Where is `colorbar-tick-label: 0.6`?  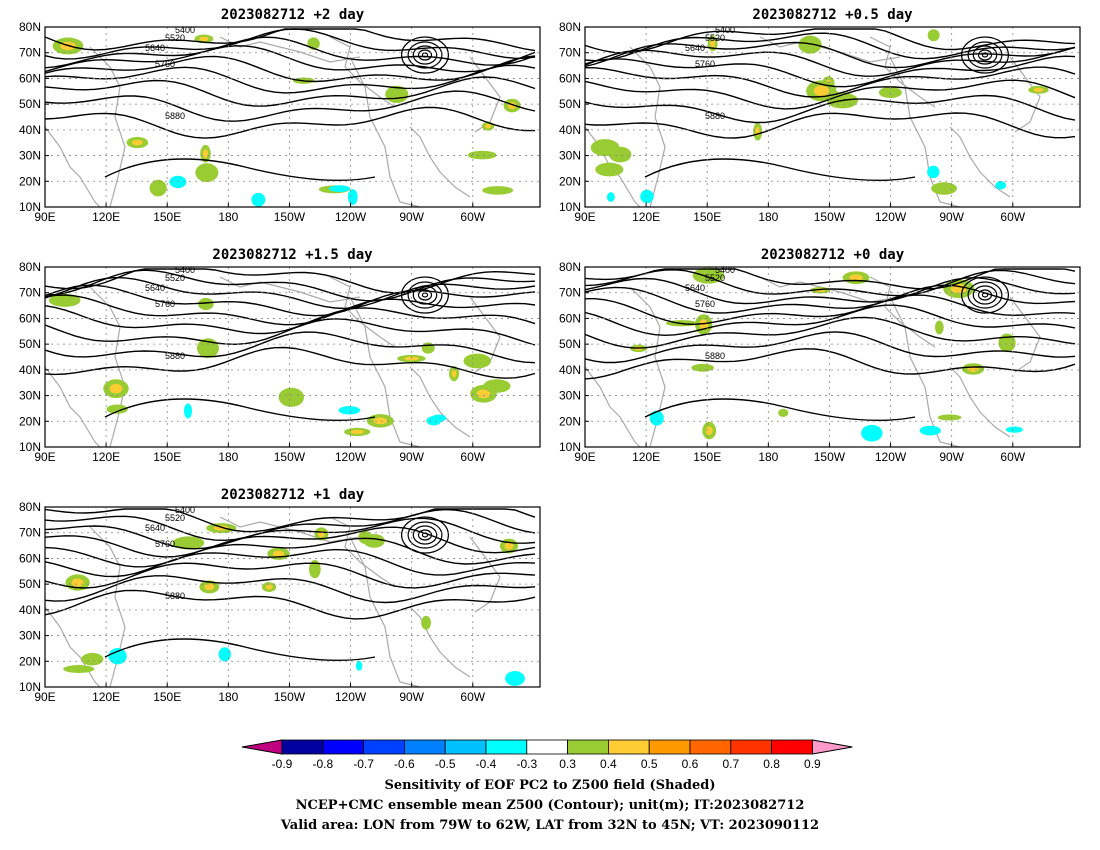 colorbar-tick-label: 0.6 is located at coordinates (690, 764).